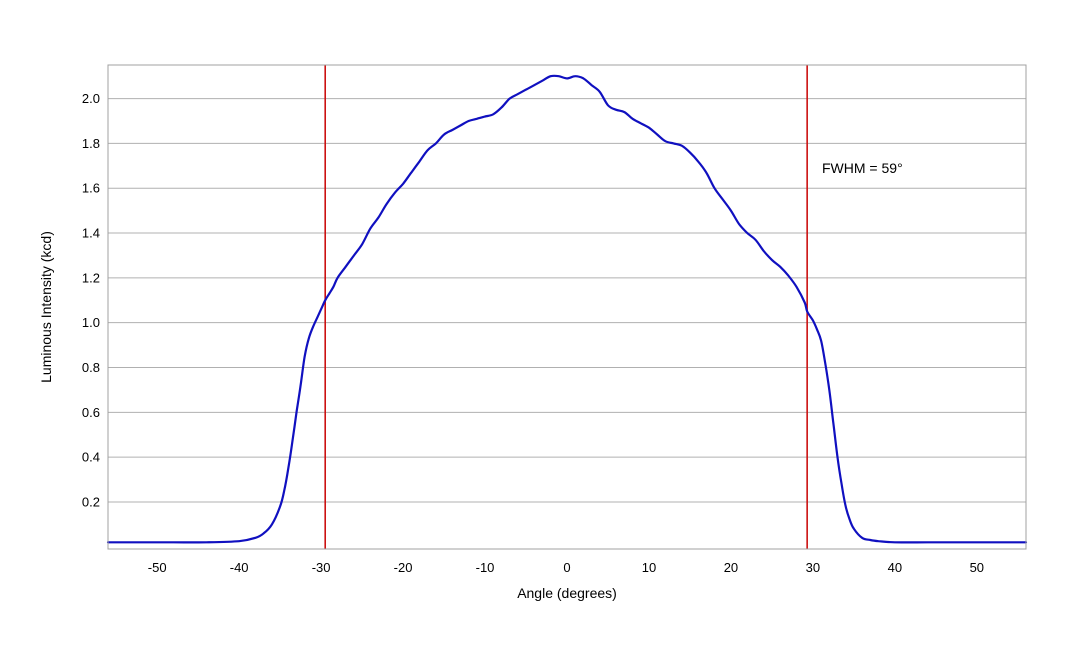 The width and height of the screenshot is (1080, 648). I want to click on y-tick-label: 0.4, so click(91, 457).